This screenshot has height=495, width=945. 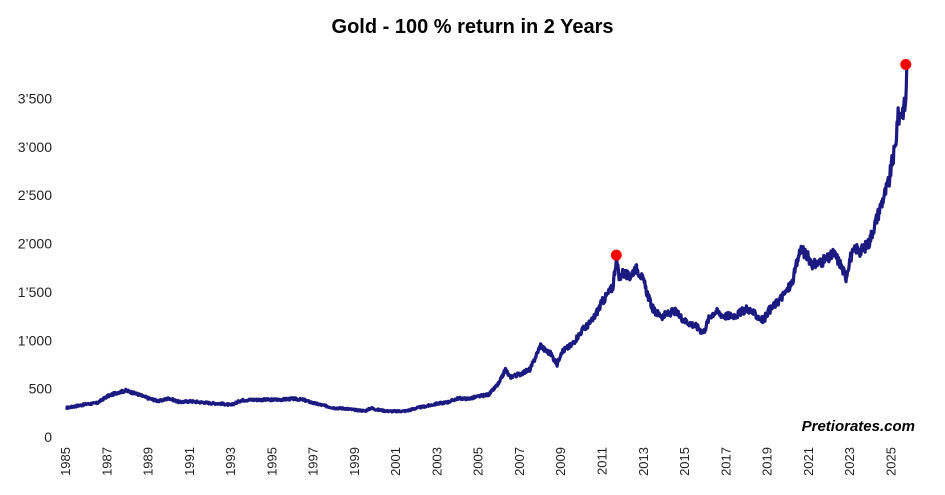 I want to click on x-tick-label: 2005, so click(x=478, y=461).